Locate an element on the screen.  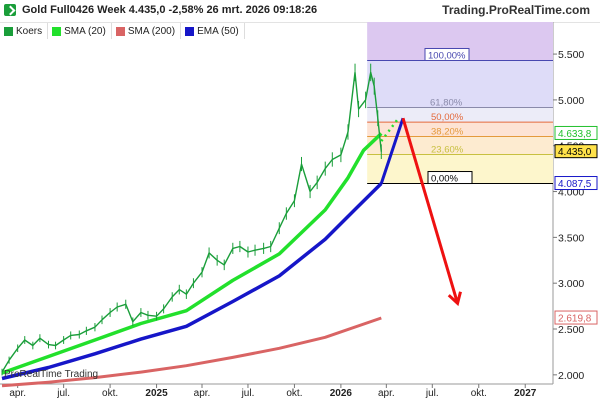
indicator-legend: Koers SMA (20) SMA (200) EMA (50) is located at coordinates (122, 31).